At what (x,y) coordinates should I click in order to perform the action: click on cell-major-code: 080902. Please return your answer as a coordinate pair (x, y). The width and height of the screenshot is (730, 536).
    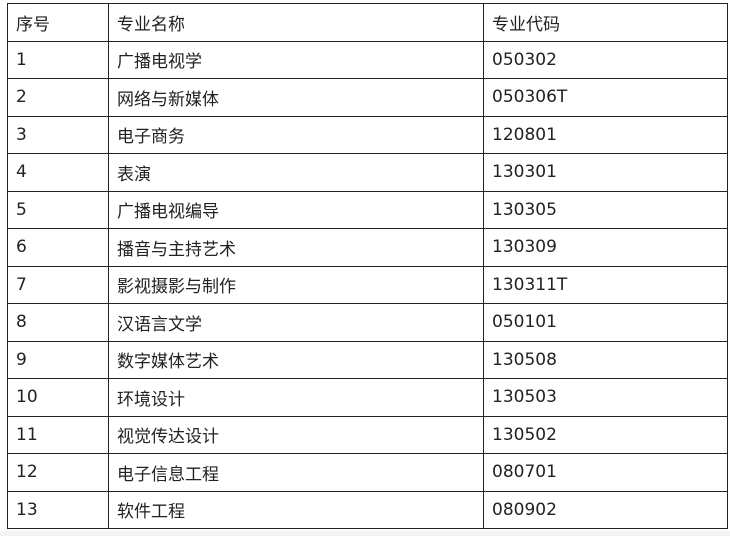
    Looking at the image, I should click on (605, 509).